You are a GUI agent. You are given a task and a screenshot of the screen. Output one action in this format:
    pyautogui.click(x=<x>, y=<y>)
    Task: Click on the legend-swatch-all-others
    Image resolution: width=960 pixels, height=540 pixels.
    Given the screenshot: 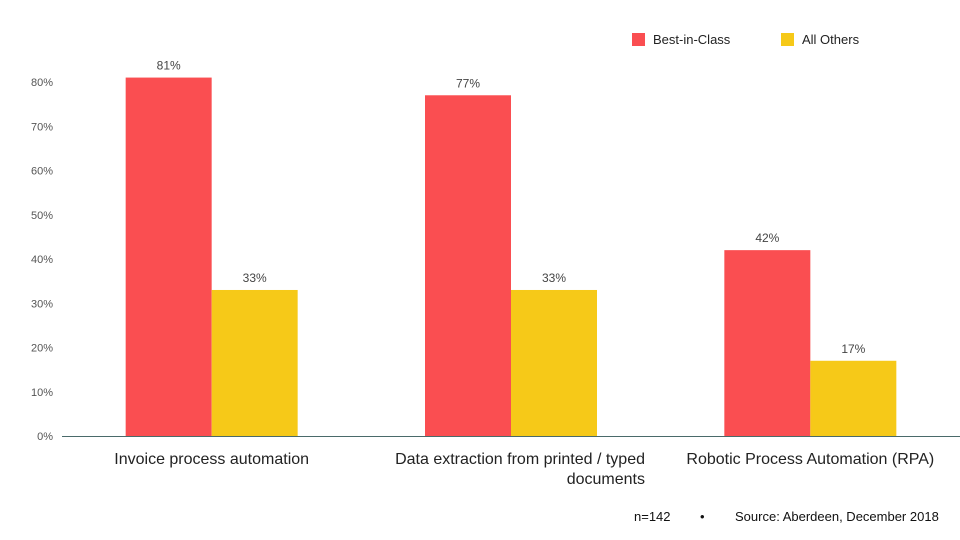 What is the action you would take?
    pyautogui.click(x=787, y=39)
    